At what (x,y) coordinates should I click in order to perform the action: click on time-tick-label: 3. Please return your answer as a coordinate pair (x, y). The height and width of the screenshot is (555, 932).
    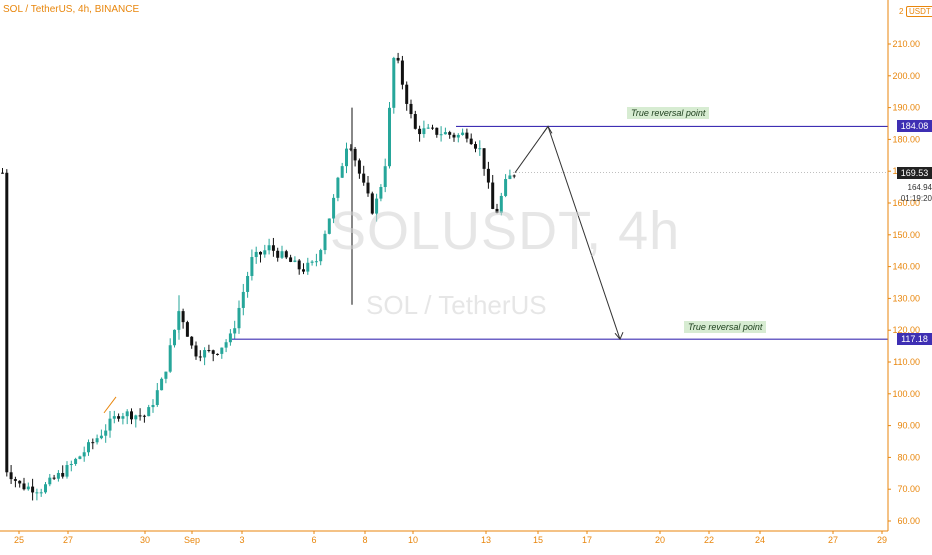
    Looking at the image, I should click on (241, 540).